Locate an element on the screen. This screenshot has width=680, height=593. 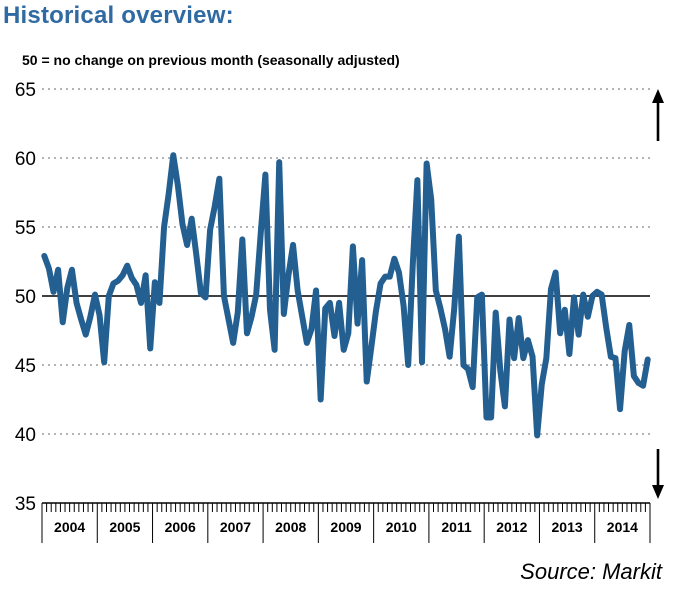
x-axis is located at coordinates (346, 522).